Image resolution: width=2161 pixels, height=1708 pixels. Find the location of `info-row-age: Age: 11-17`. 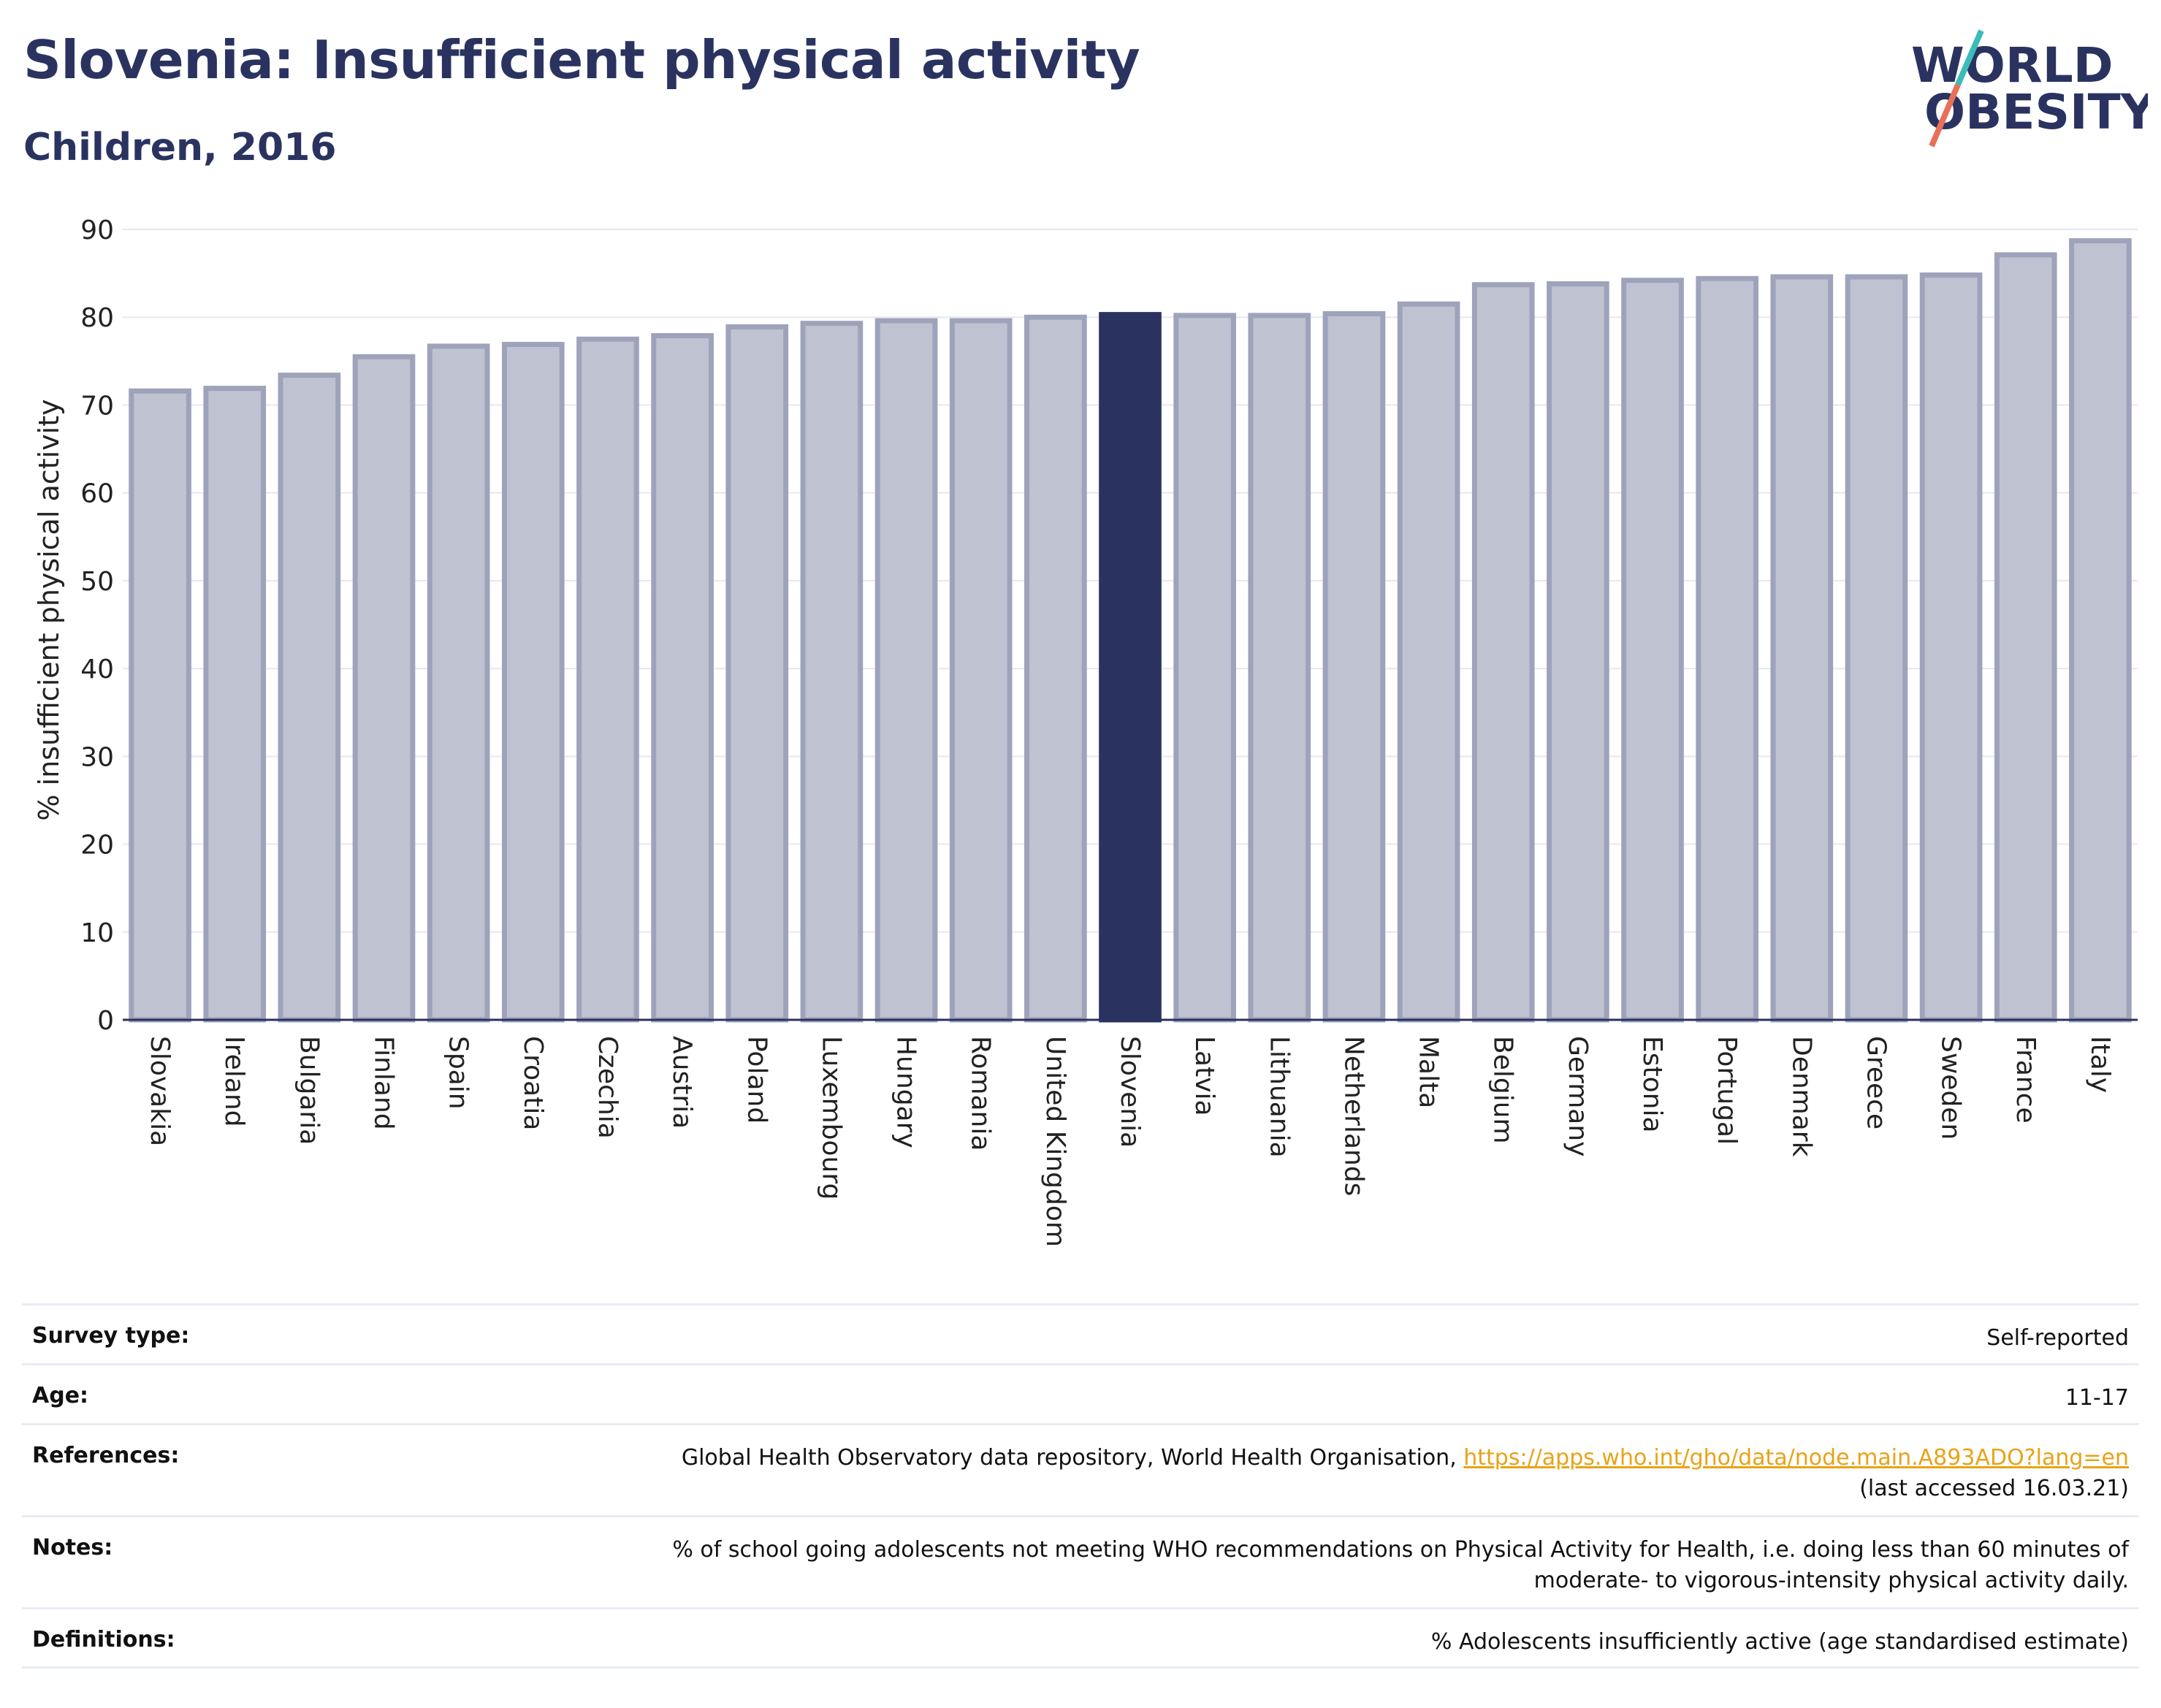

info-row-age: Age: 11-17 is located at coordinates (1080, 1393).